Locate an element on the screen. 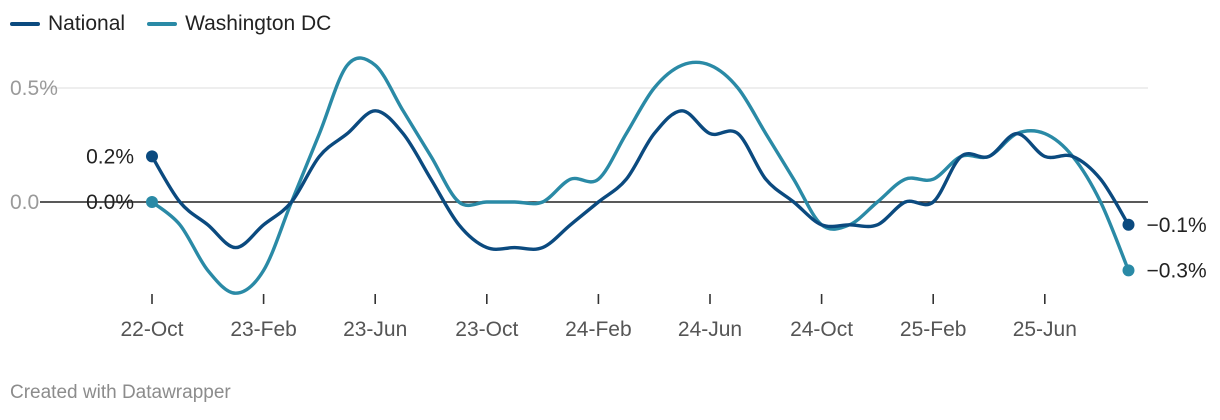 This screenshot has width=1220, height=420. x-tick-label-4: 24-Feb is located at coordinates (598, 329).